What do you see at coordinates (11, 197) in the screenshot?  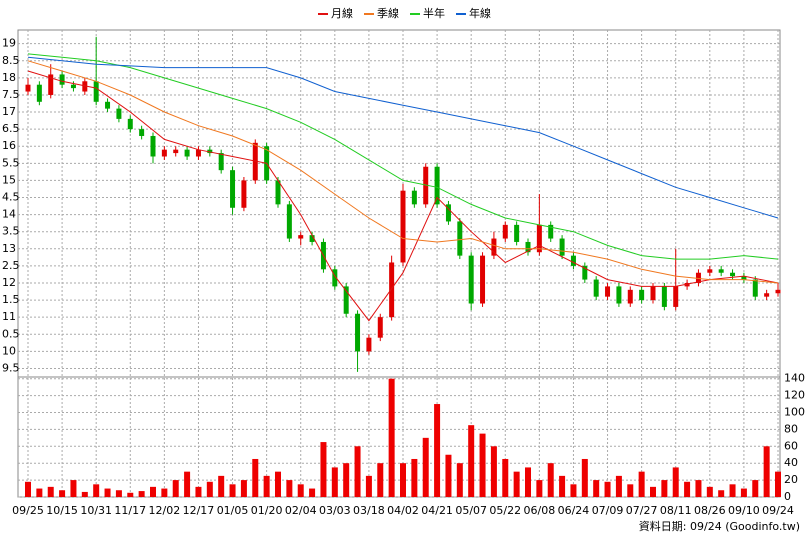 I see `y-tick-label: 4.5` at bounding box center [11, 197].